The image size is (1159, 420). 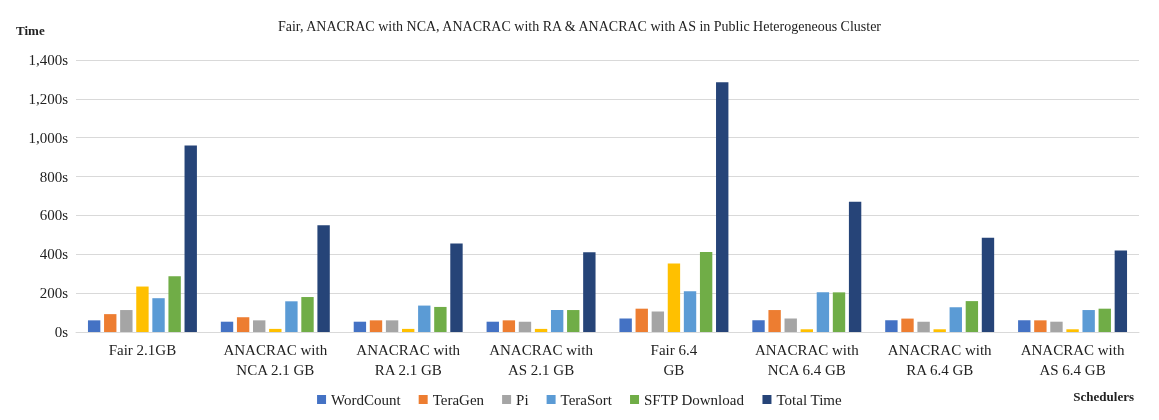 What do you see at coordinates (579, 26) in the screenshot?
I see `chart-title: Fair, ANACRAC with NCA, ANACRAC with RA & ANACRAC with AS in Public Heterogeneous Cluster` at bounding box center [579, 26].